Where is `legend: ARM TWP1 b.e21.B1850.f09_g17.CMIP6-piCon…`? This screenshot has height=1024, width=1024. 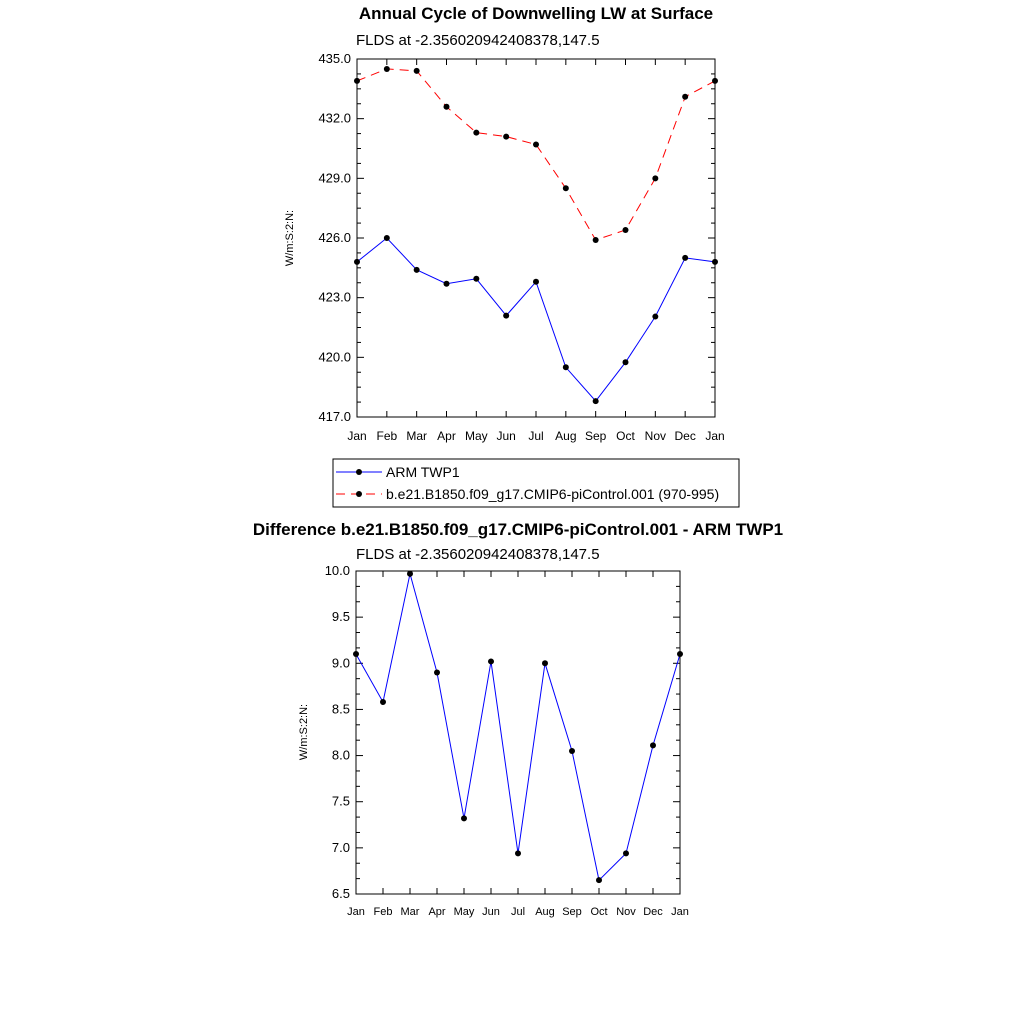
legend: ARM TWP1 b.e21.B1850.f09_g17.CMIP6-piCon… is located at coordinates (536, 483).